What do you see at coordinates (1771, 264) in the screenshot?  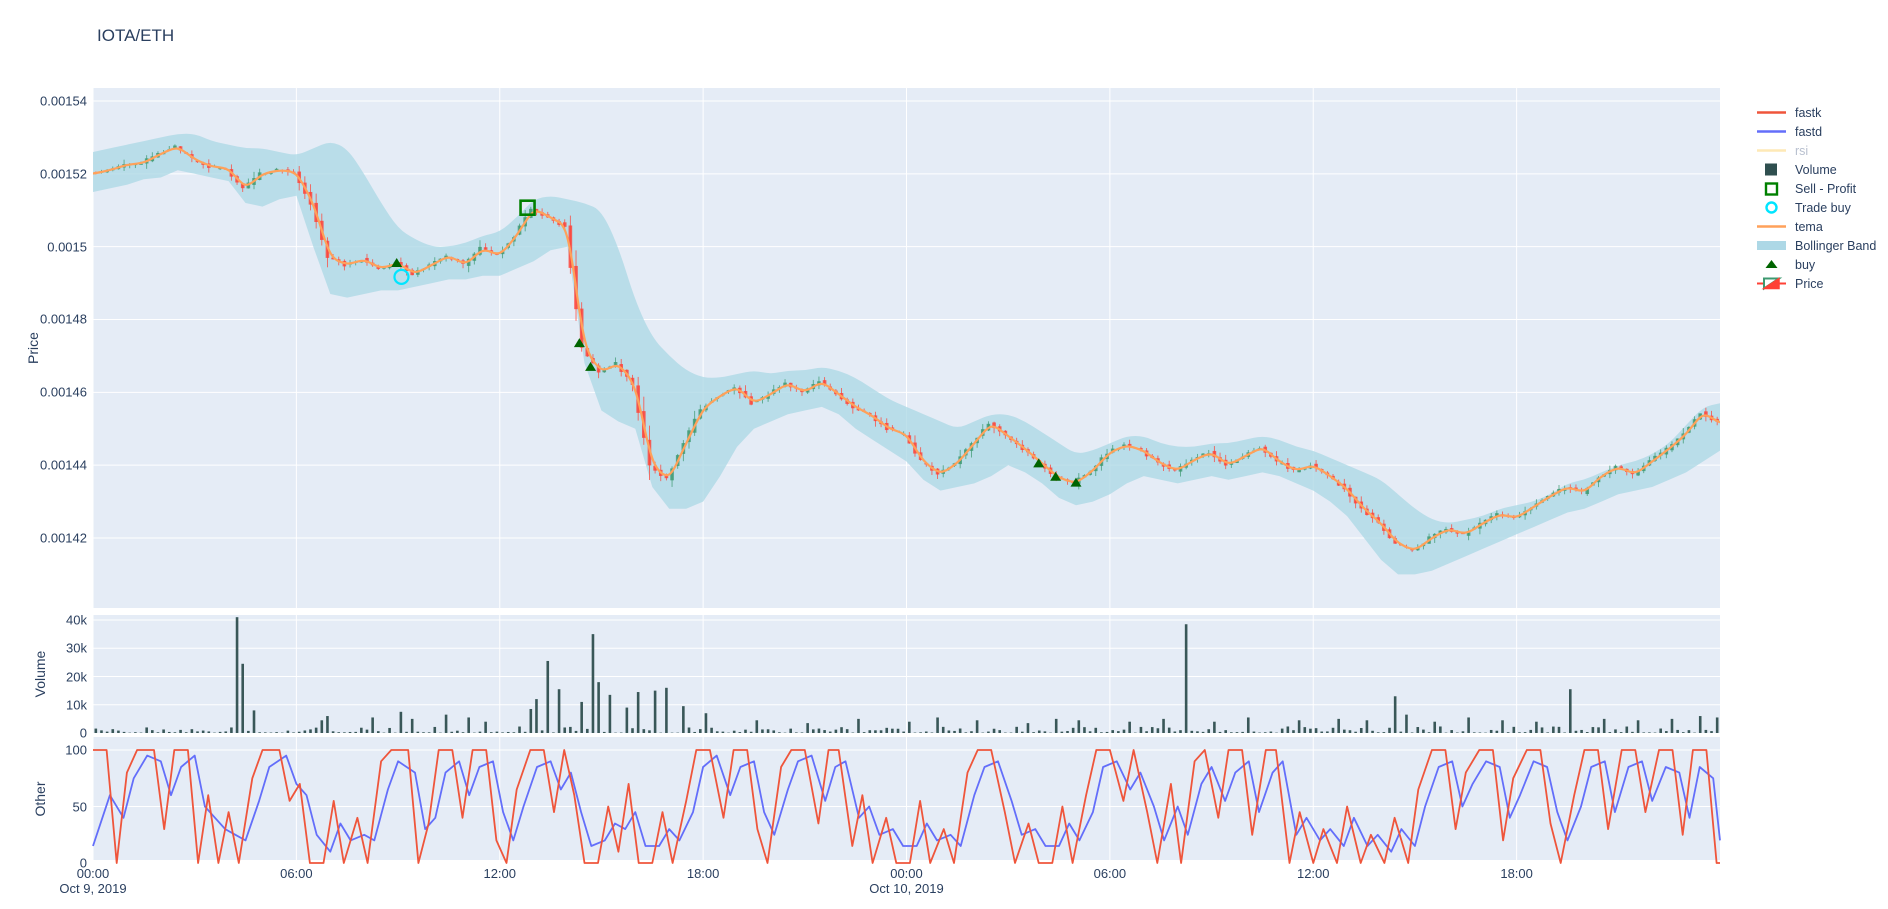 I see `buy-swatch-icon` at bounding box center [1771, 264].